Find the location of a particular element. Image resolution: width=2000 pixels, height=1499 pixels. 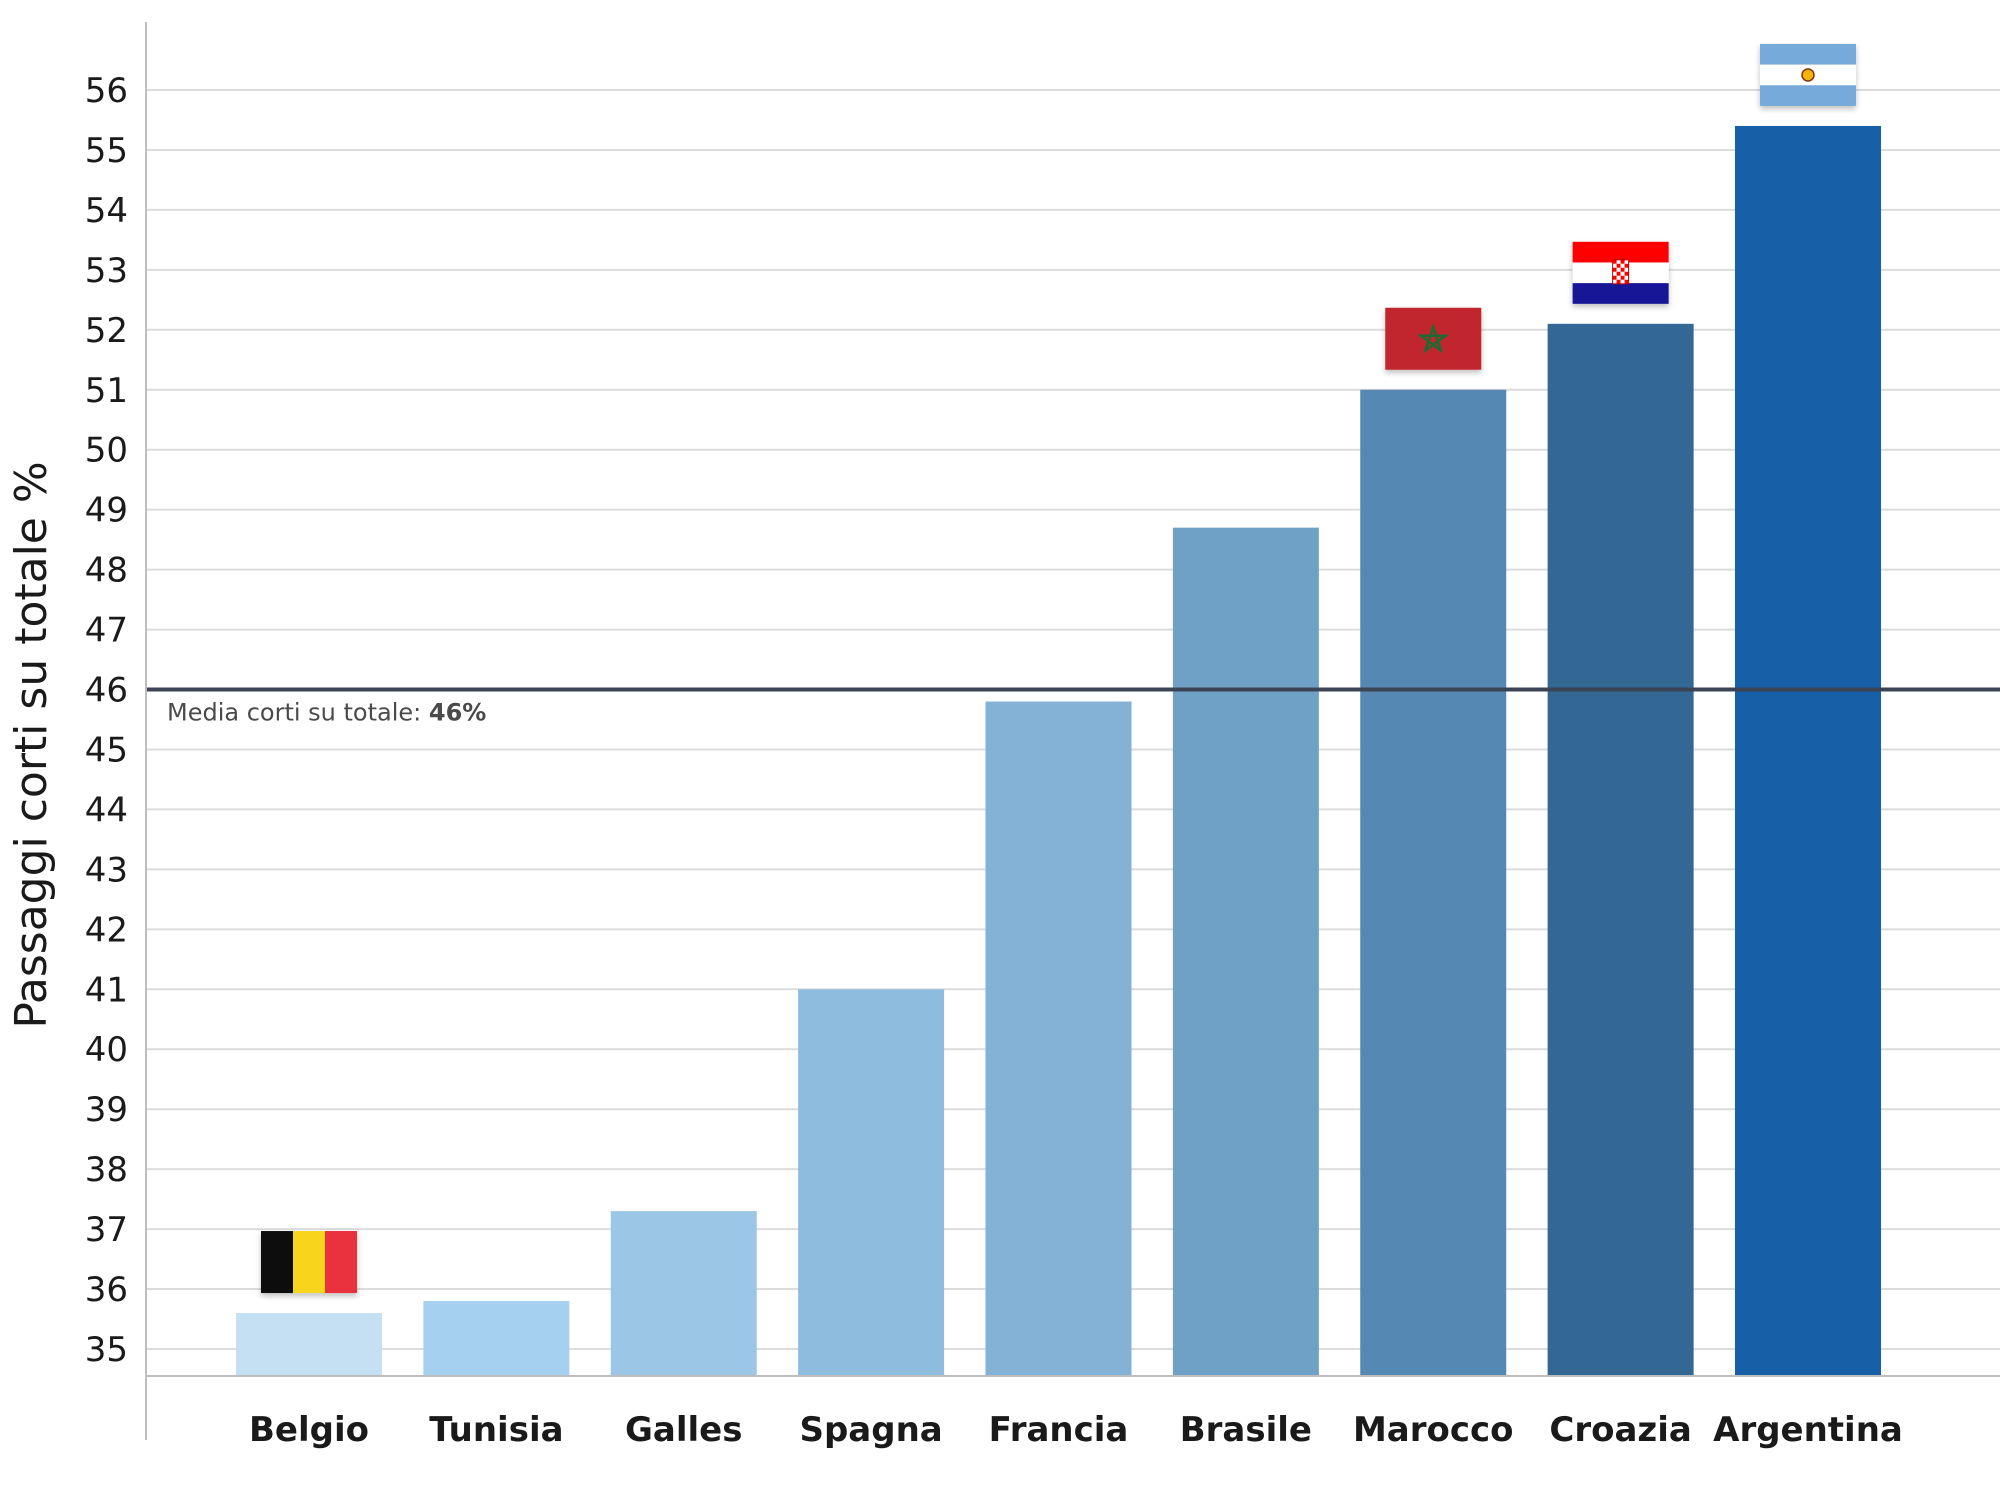

x-tick-label: Tunisia is located at coordinates (496, 1430).